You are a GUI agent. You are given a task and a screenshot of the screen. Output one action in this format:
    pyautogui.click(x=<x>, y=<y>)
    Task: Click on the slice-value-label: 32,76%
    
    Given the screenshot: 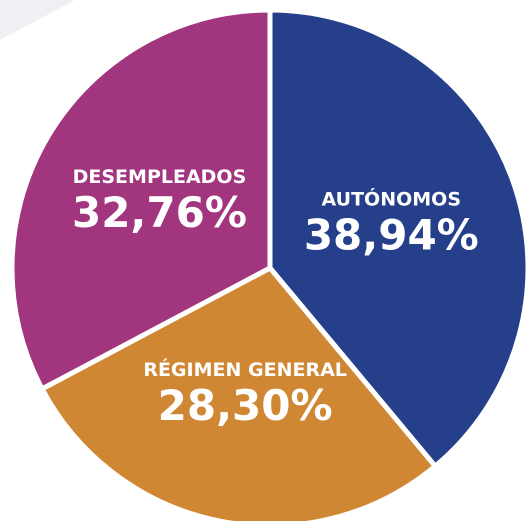 What is the action you would take?
    pyautogui.click(x=159, y=212)
    